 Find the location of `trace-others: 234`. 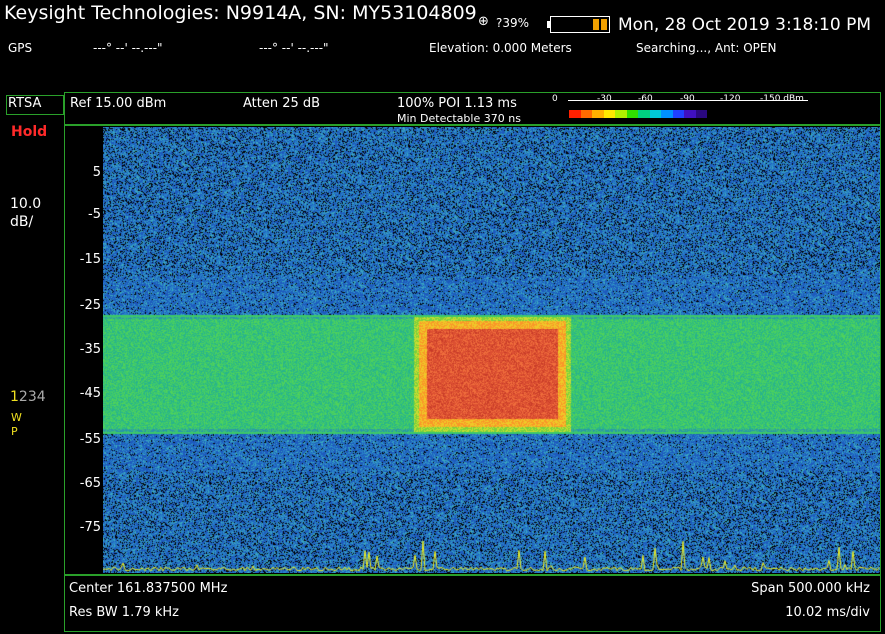

trace-others: 234 is located at coordinates (32, 397).